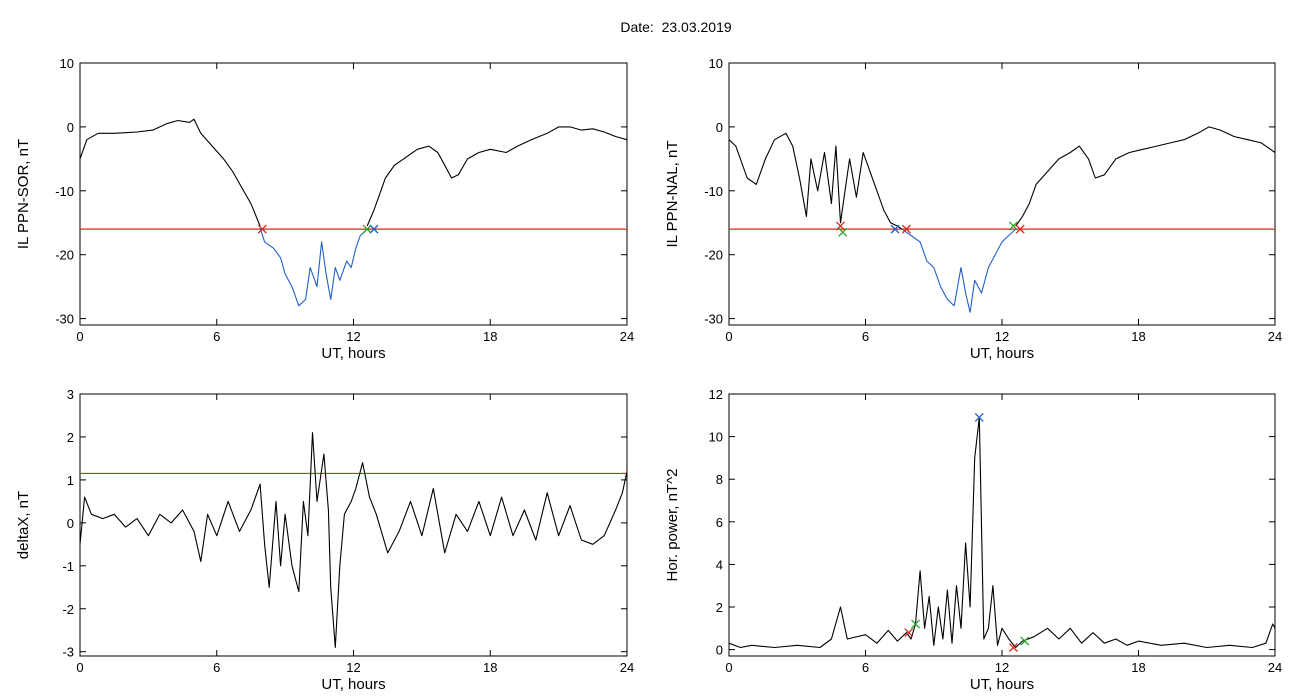 The image size is (1300, 700). I want to click on y-tick-label: 1, so click(70, 480).